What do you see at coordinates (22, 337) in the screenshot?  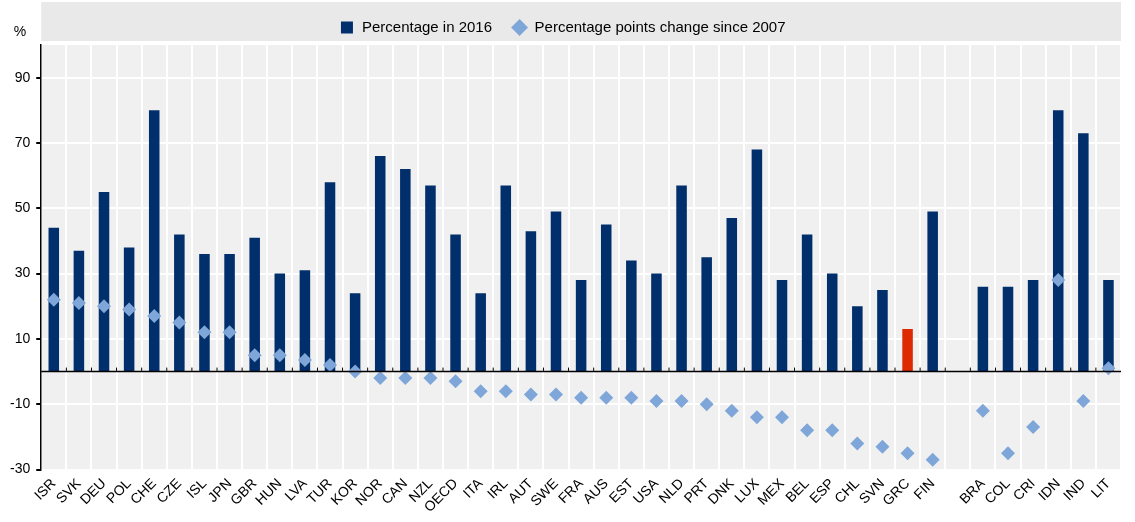 I see `y-tick-label: 10` at bounding box center [22, 337].